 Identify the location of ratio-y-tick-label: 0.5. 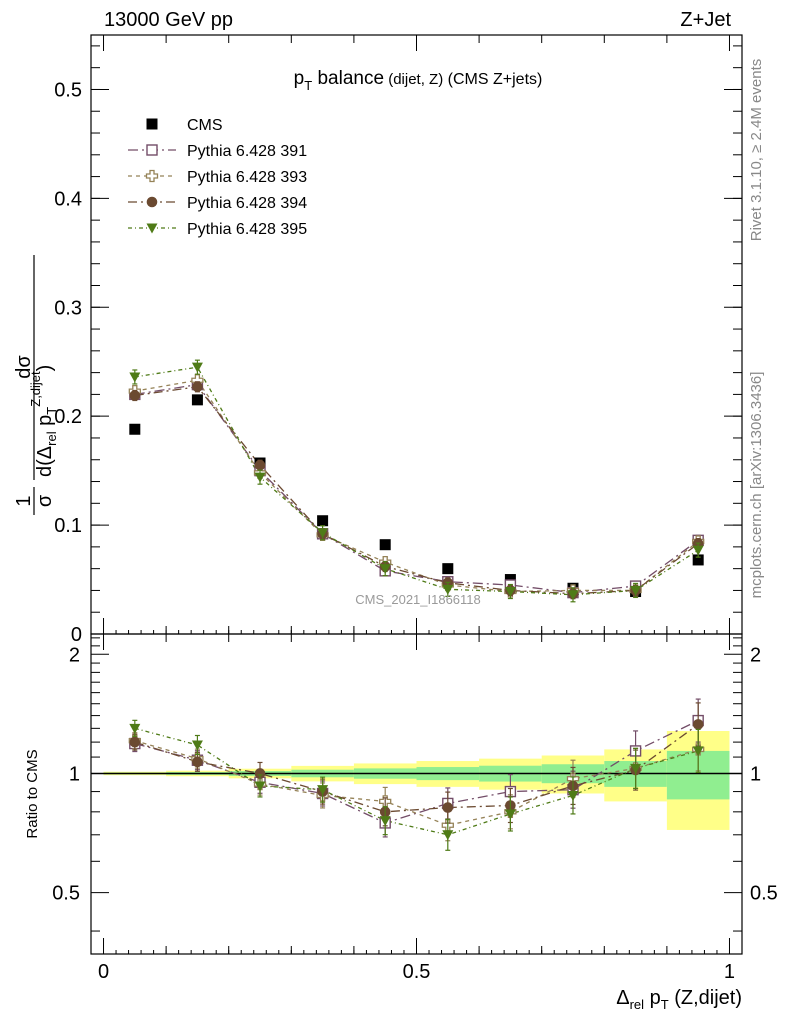
(66, 894).